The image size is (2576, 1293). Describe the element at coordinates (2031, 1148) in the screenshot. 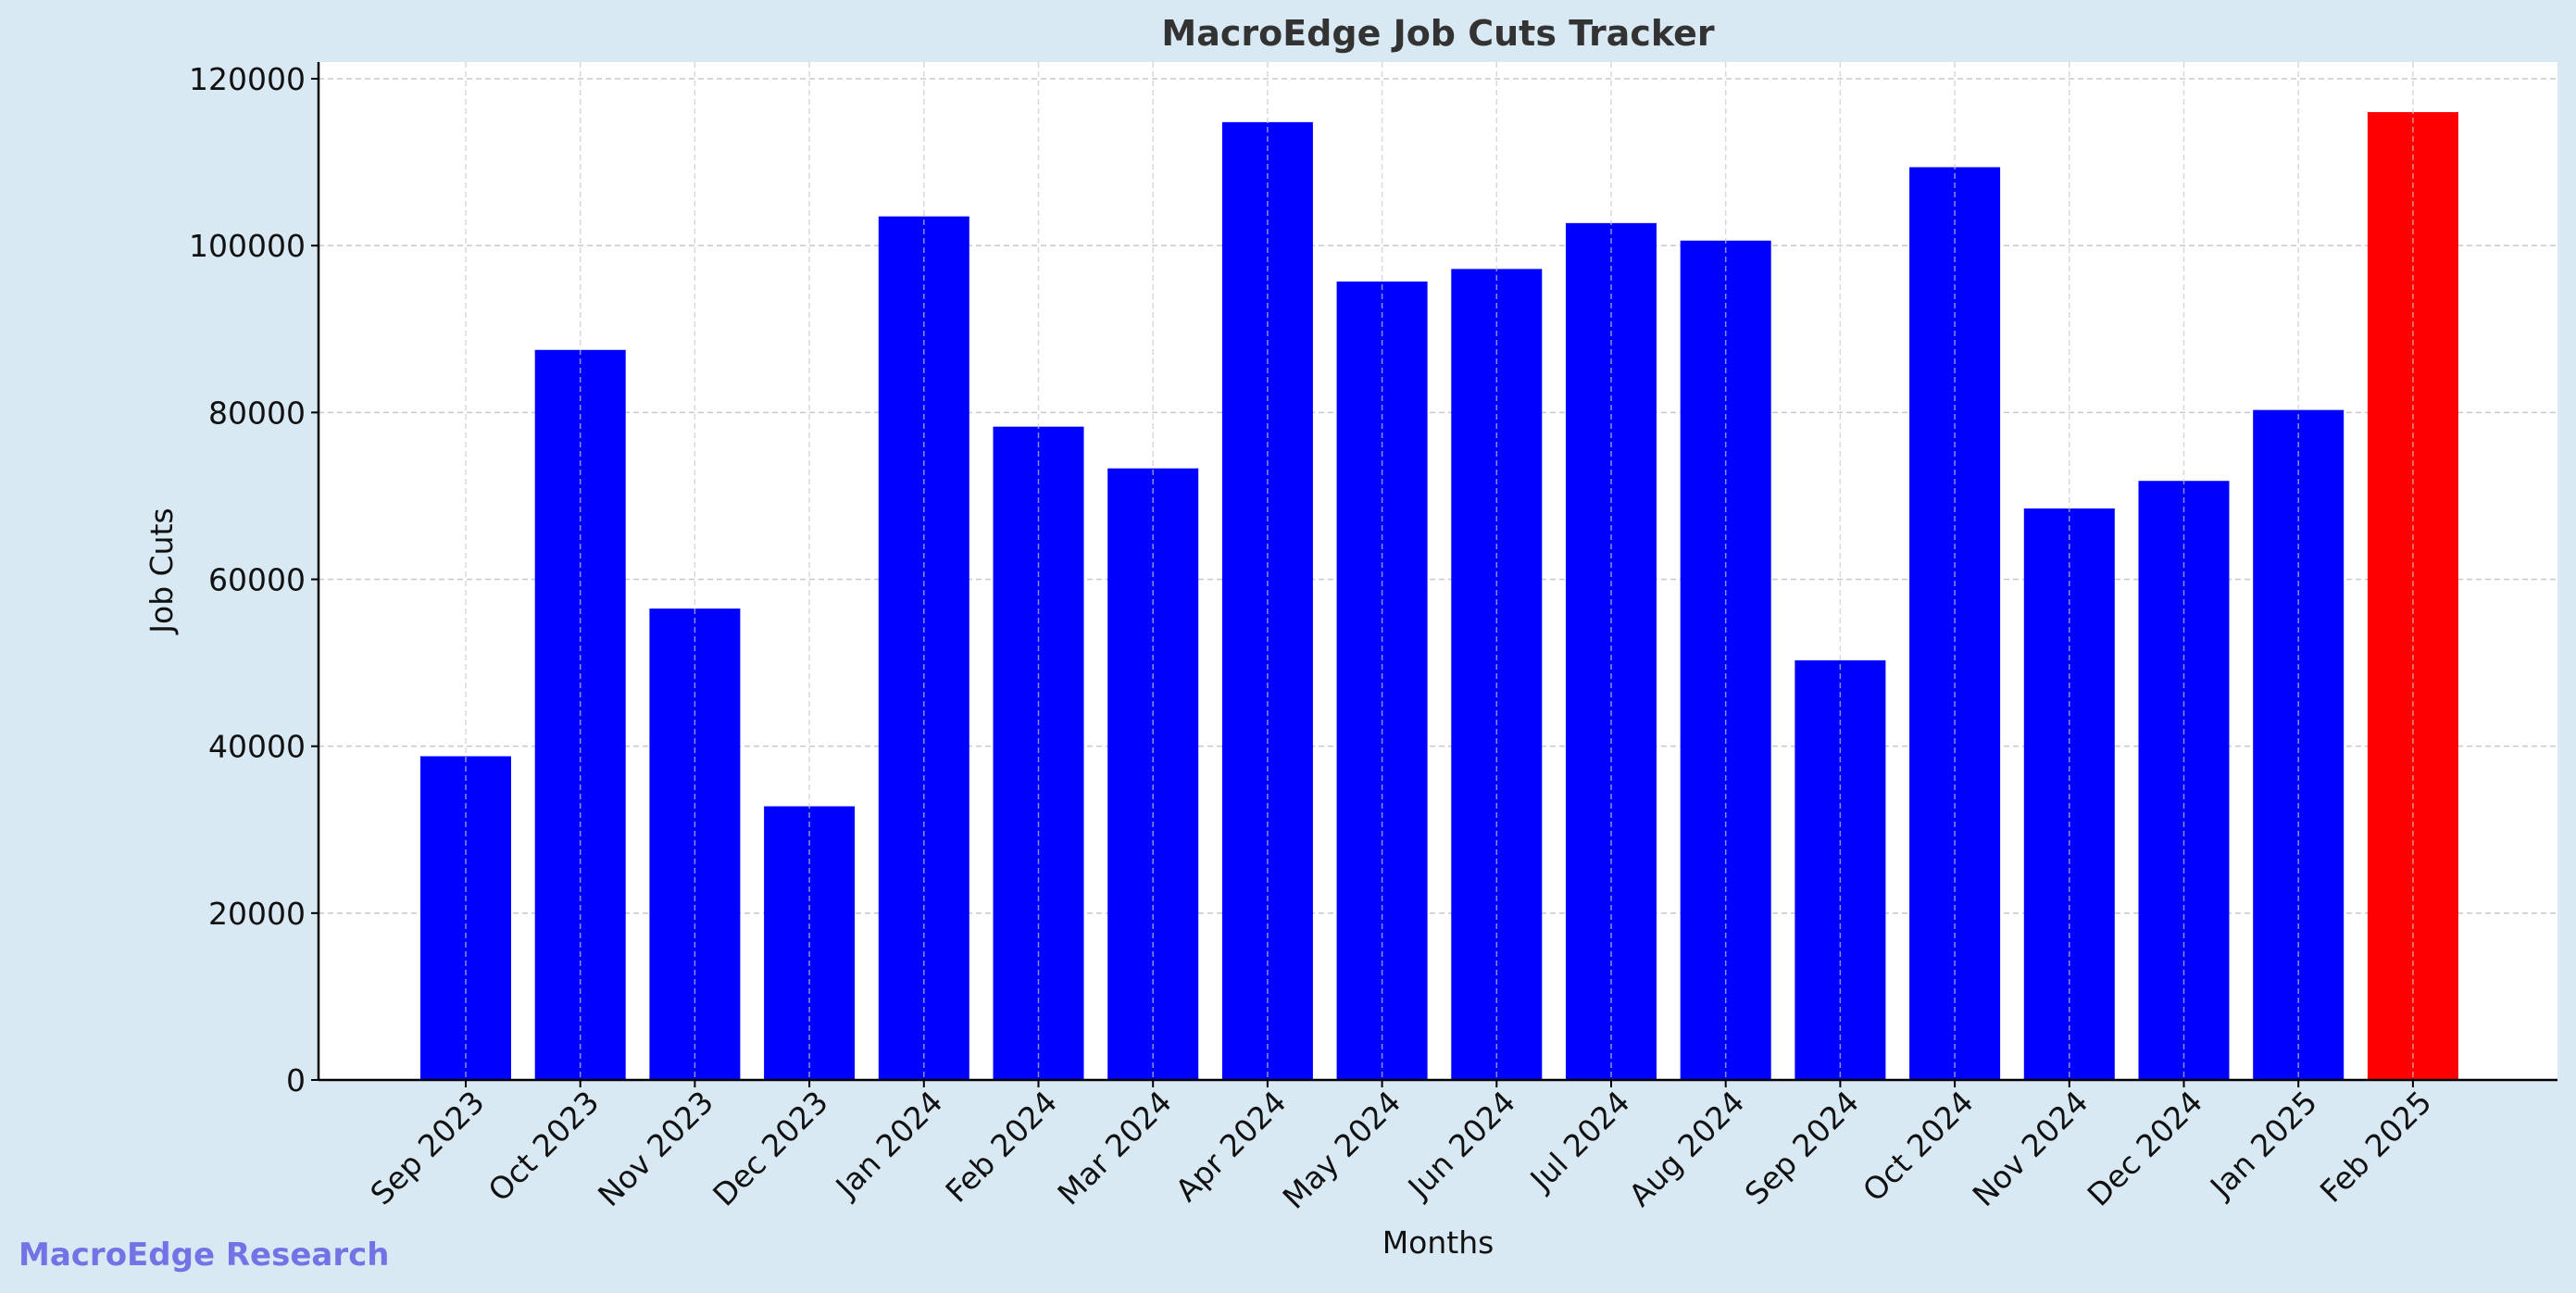

I see `x-tick-label: Nov 2024` at that location.